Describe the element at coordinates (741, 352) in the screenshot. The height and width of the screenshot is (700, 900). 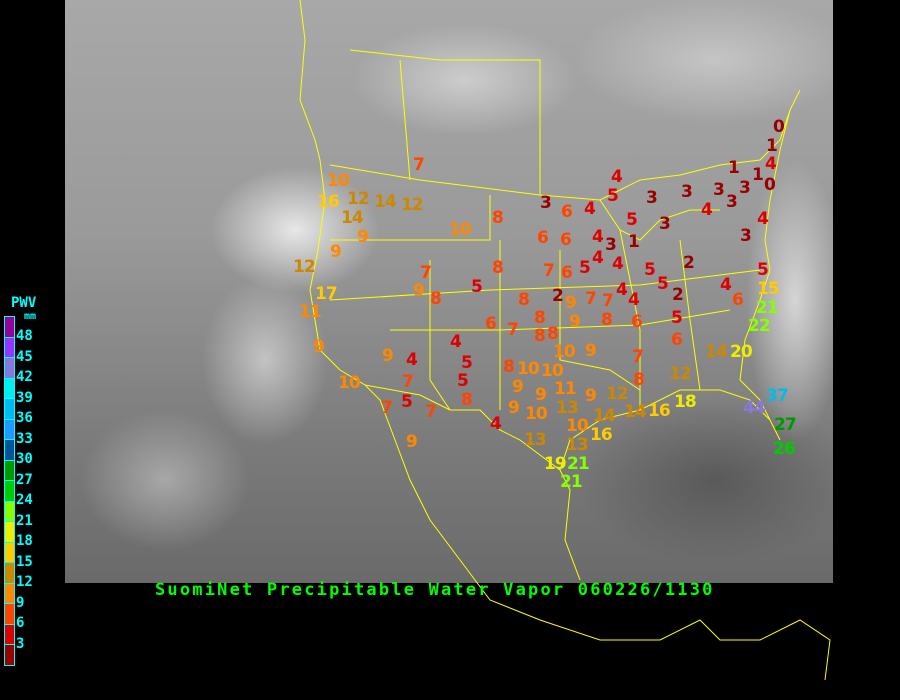
I see `station-pwv-value: 20` at that location.